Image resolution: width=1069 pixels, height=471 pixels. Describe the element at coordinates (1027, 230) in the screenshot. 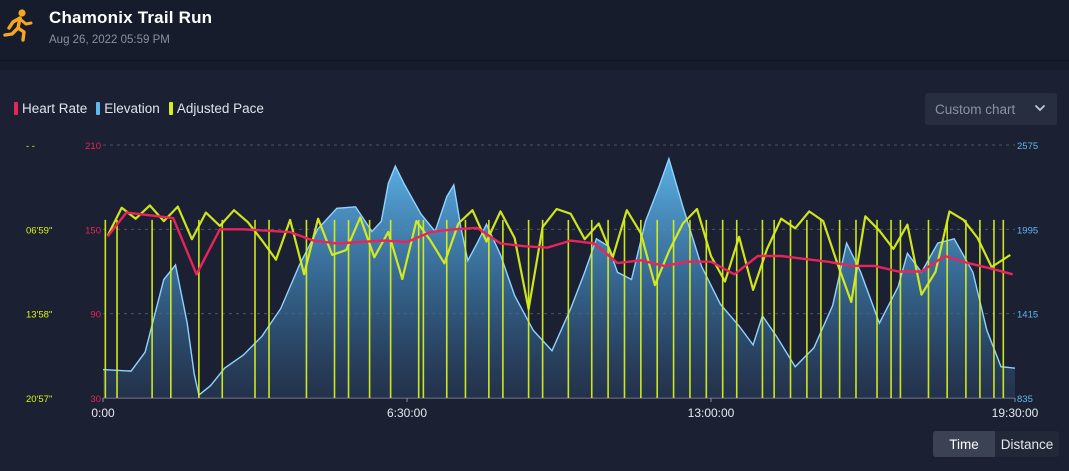

I see `elevation-tick-label: 1995` at that location.